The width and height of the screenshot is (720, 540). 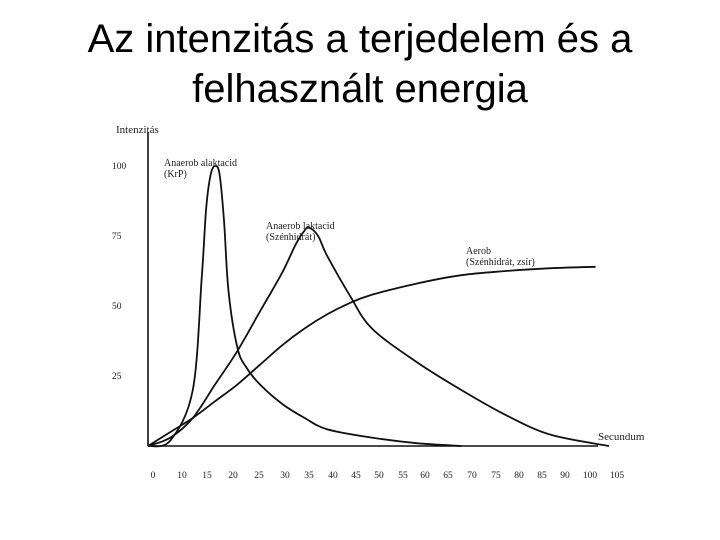 What do you see at coordinates (590, 476) in the screenshot?
I see `x-tick-label: 100` at bounding box center [590, 476].